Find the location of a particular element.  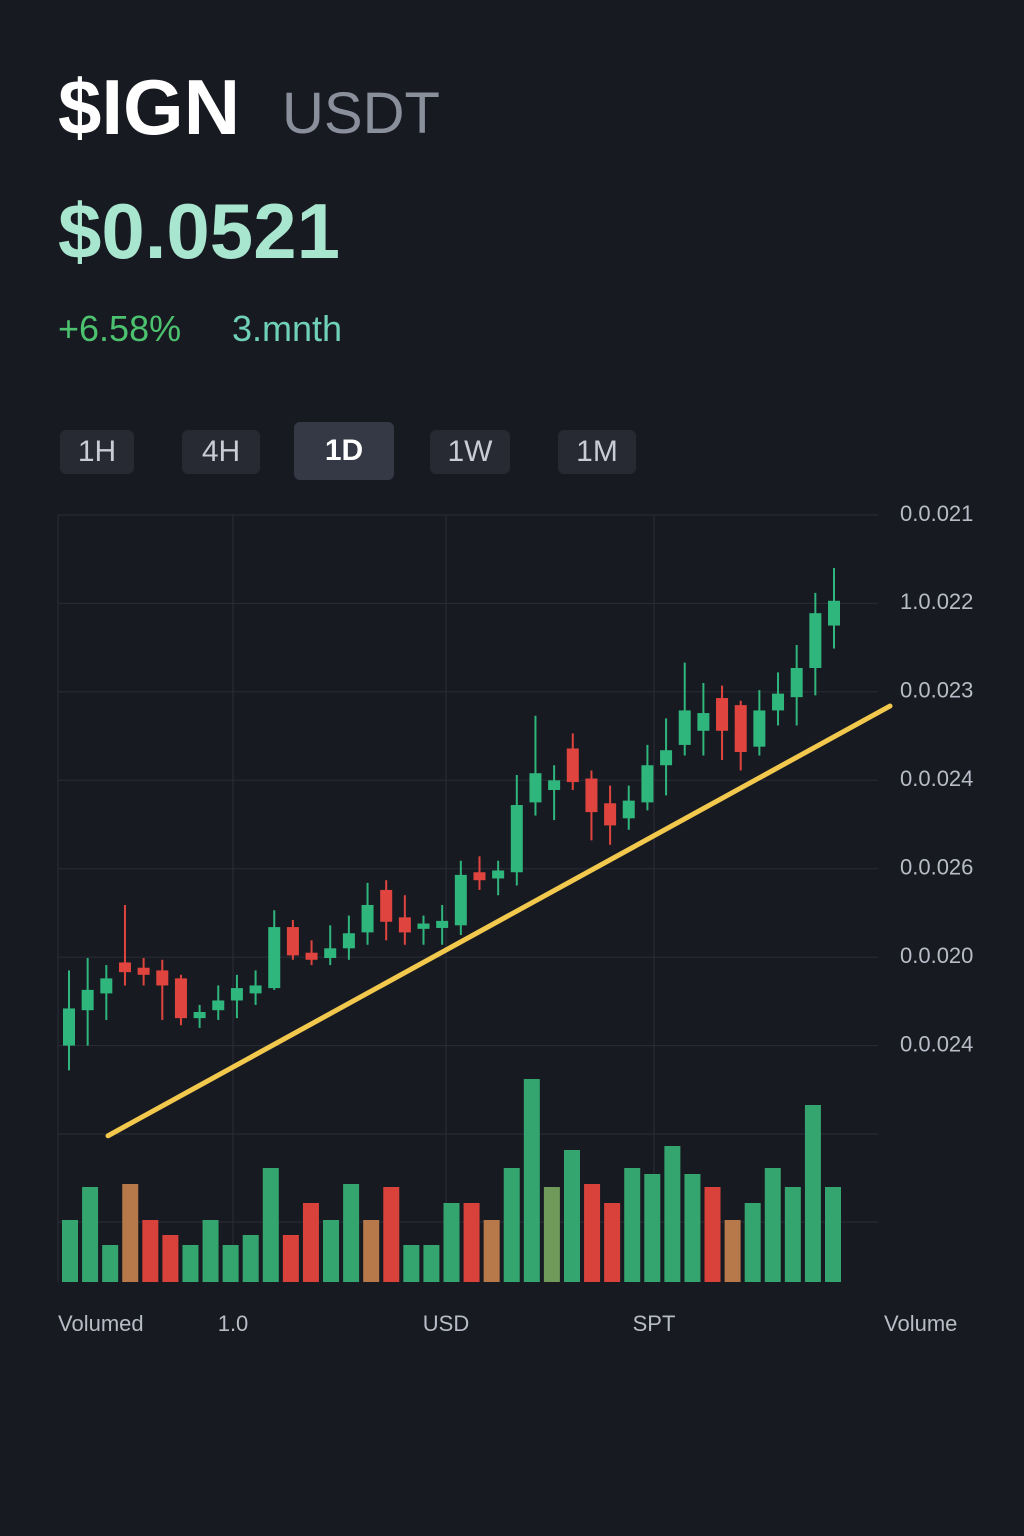

price: $0.0521 is located at coordinates (199, 231).